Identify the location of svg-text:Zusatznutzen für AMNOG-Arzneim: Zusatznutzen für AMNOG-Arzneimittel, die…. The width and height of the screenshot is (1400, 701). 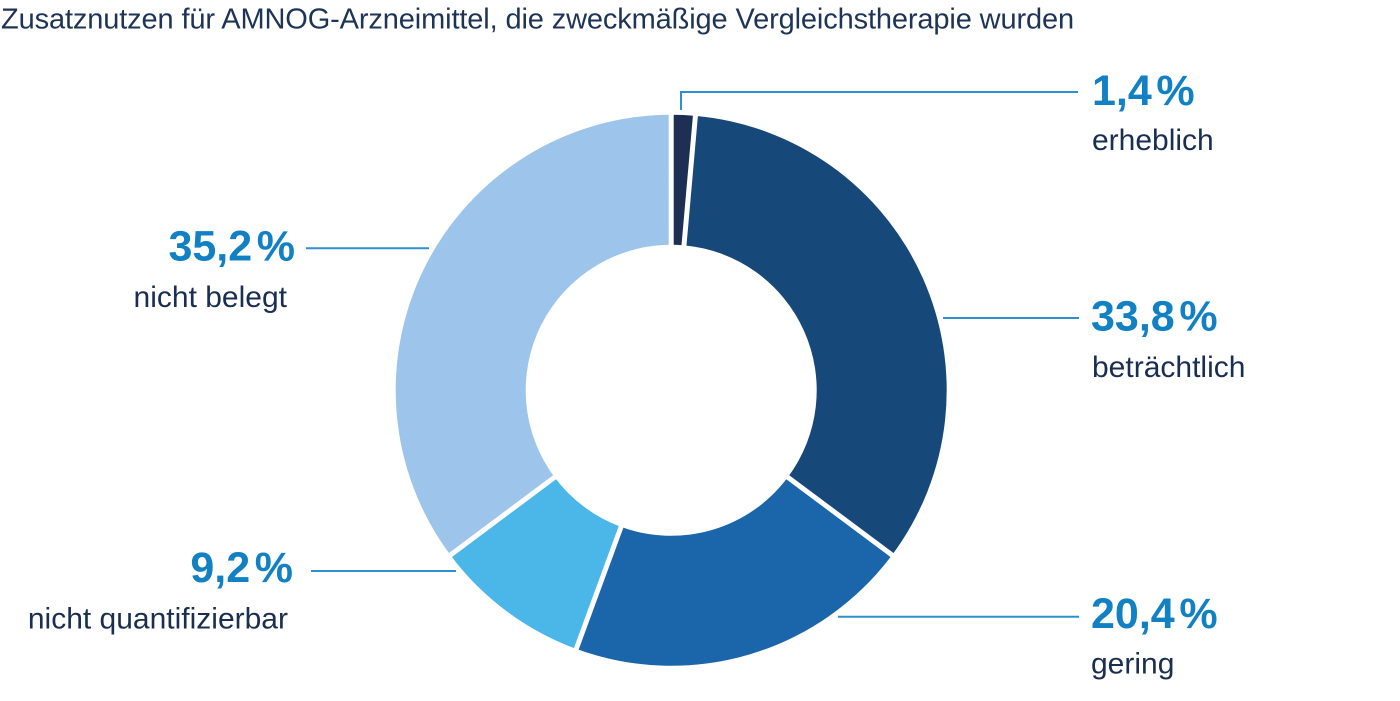
(537, 19).